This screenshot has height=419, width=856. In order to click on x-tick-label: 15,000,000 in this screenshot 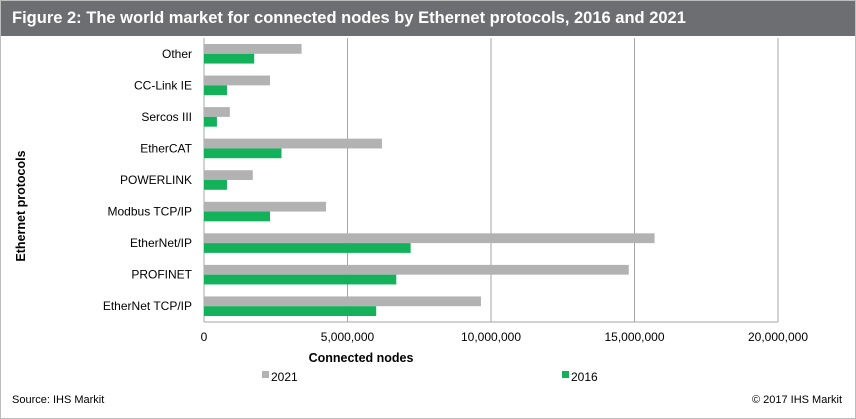, I will do `click(634, 337)`.